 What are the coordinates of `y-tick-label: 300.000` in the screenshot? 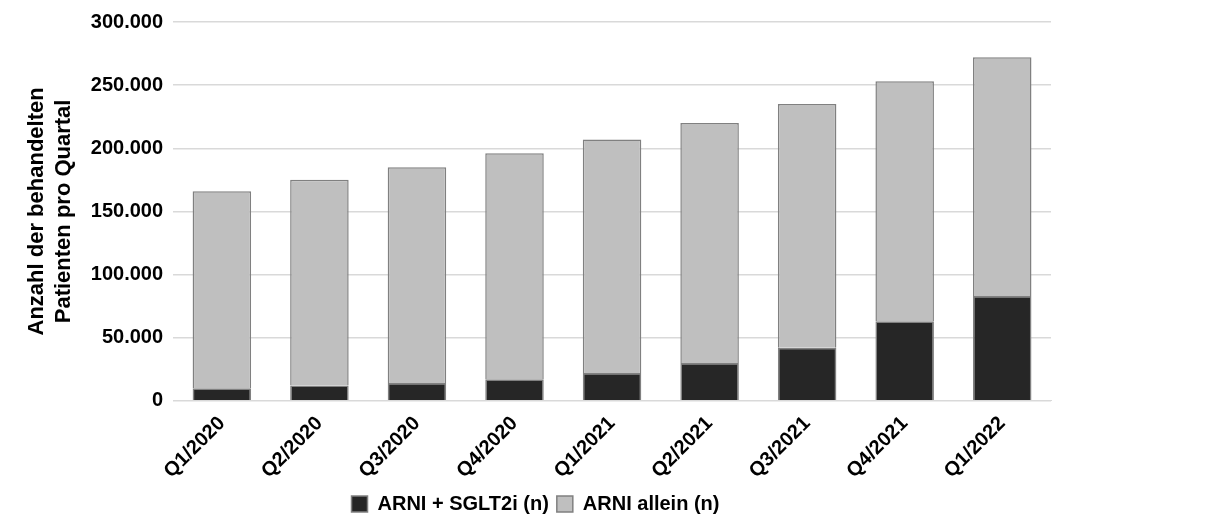 It's located at (127, 20).